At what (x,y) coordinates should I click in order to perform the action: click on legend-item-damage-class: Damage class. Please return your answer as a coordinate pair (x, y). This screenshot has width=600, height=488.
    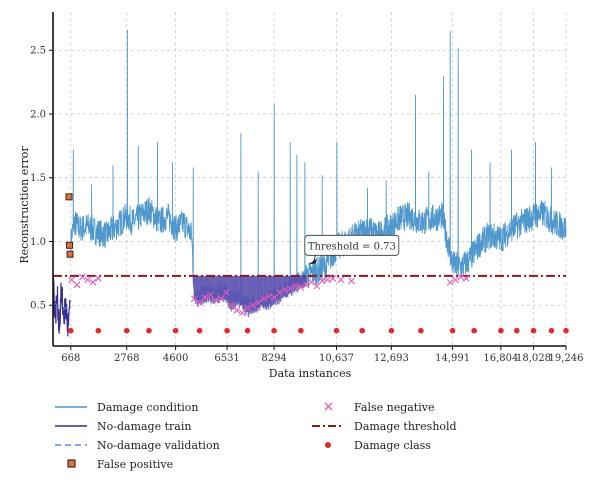
    Looking at the image, I should click on (371, 445).